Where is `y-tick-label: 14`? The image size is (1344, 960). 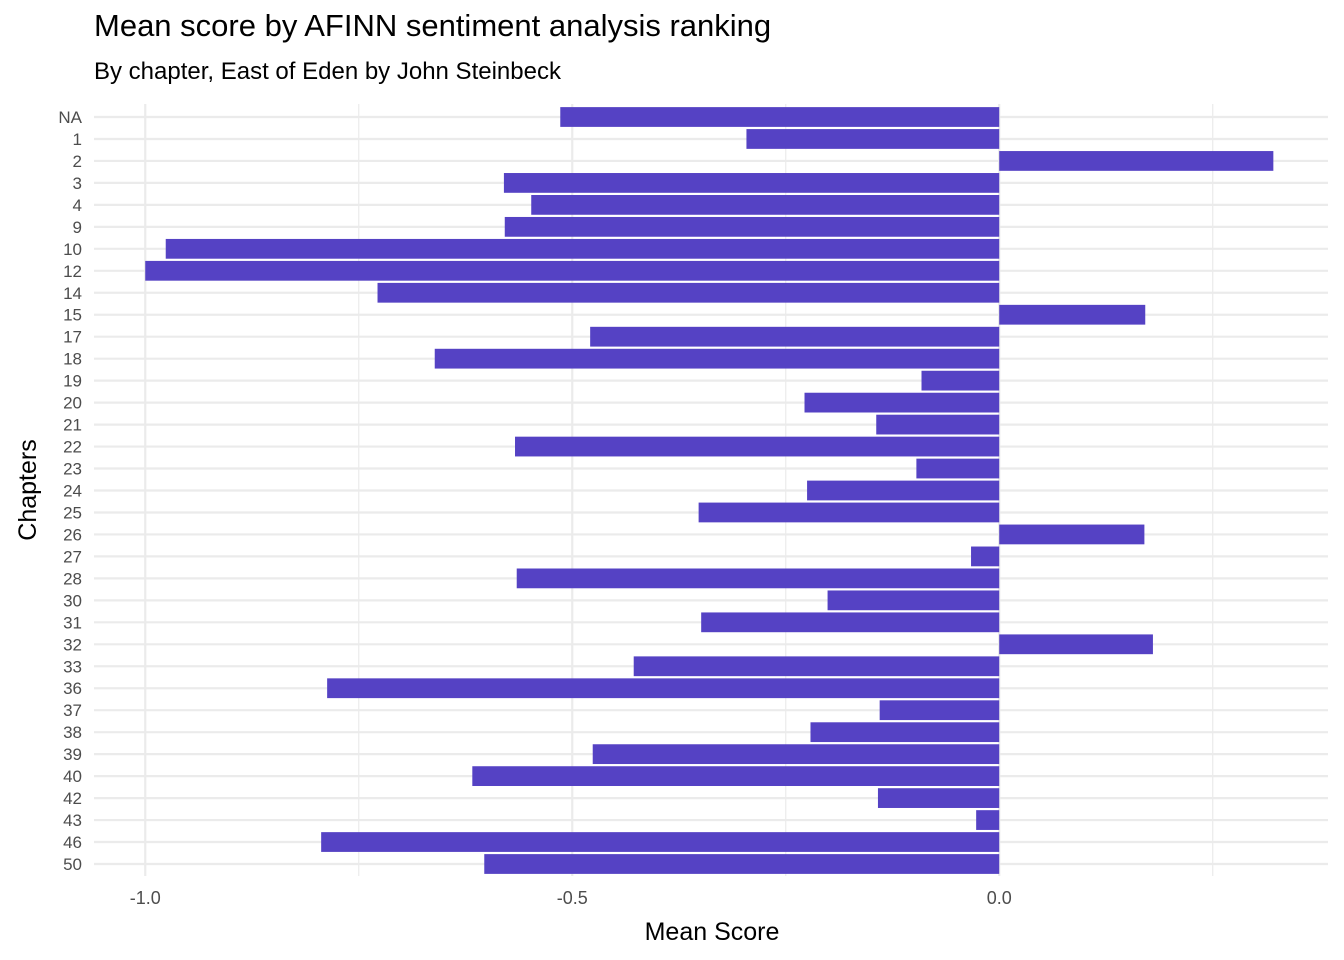
y-tick-label: 14 is located at coordinates (72, 293).